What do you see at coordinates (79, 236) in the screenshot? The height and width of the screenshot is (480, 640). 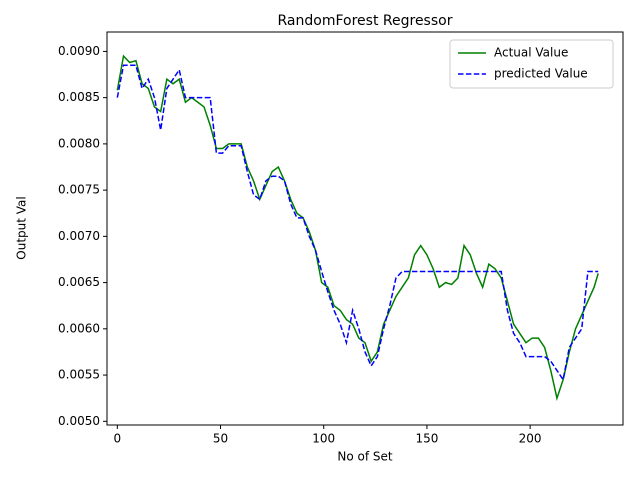 I see `y-tick-label: 0.0070` at bounding box center [79, 236].